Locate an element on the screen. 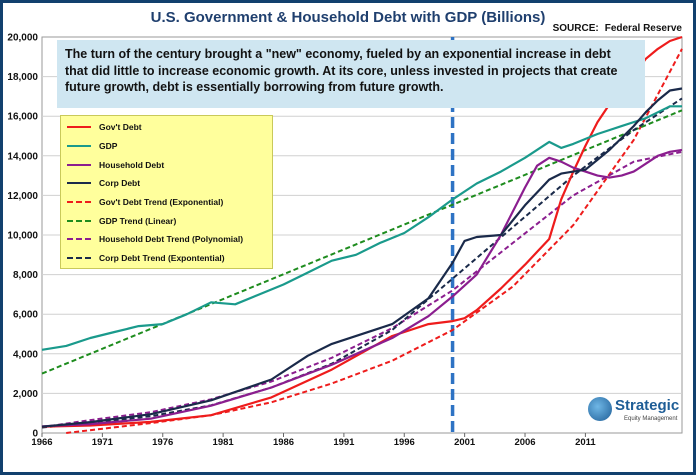 This screenshot has width=696, height=475. legend-item: GDP is located at coordinates (169, 146).